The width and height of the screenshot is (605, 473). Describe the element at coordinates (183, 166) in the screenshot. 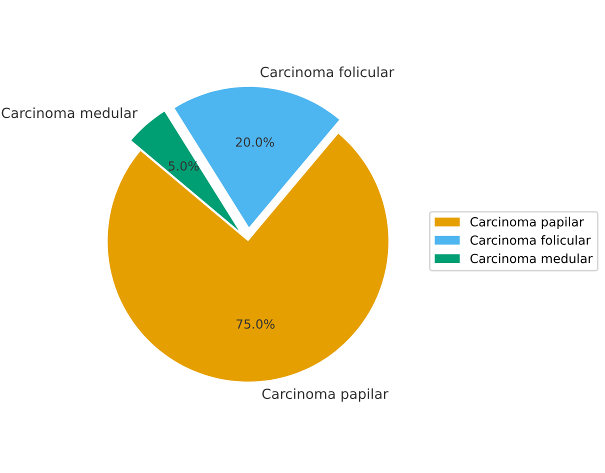

I see `data-label: 5.0%` at that location.